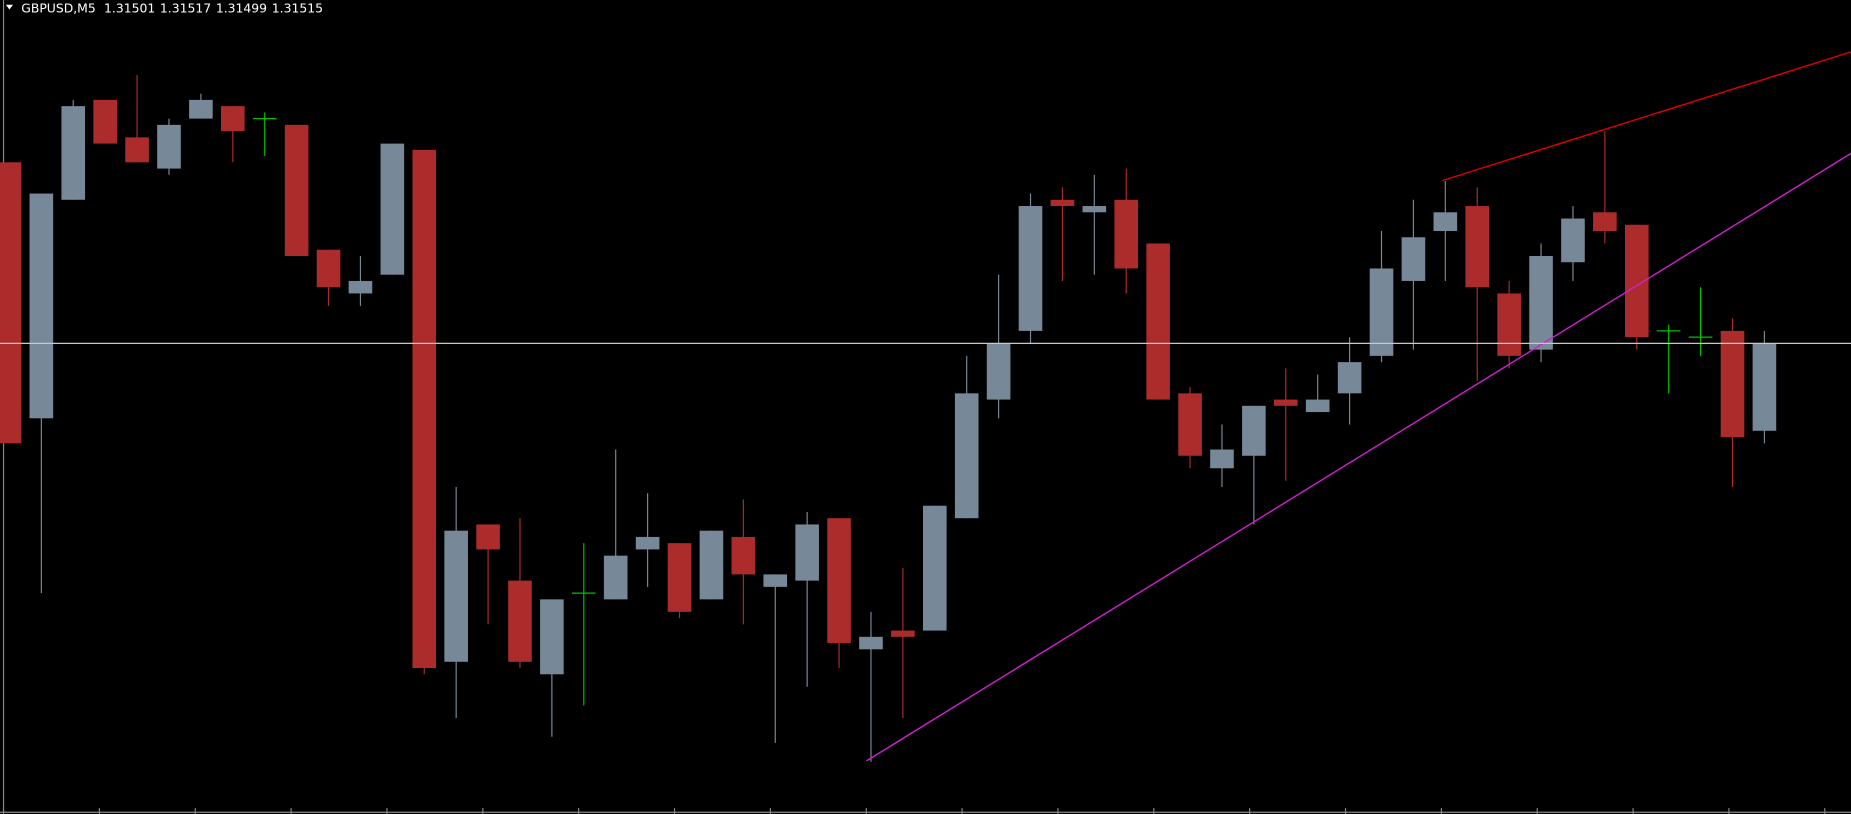 This screenshot has height=814, width=1851. Describe the element at coordinates (129, 7) in the screenshot. I see `open: 1.31501` at that location.